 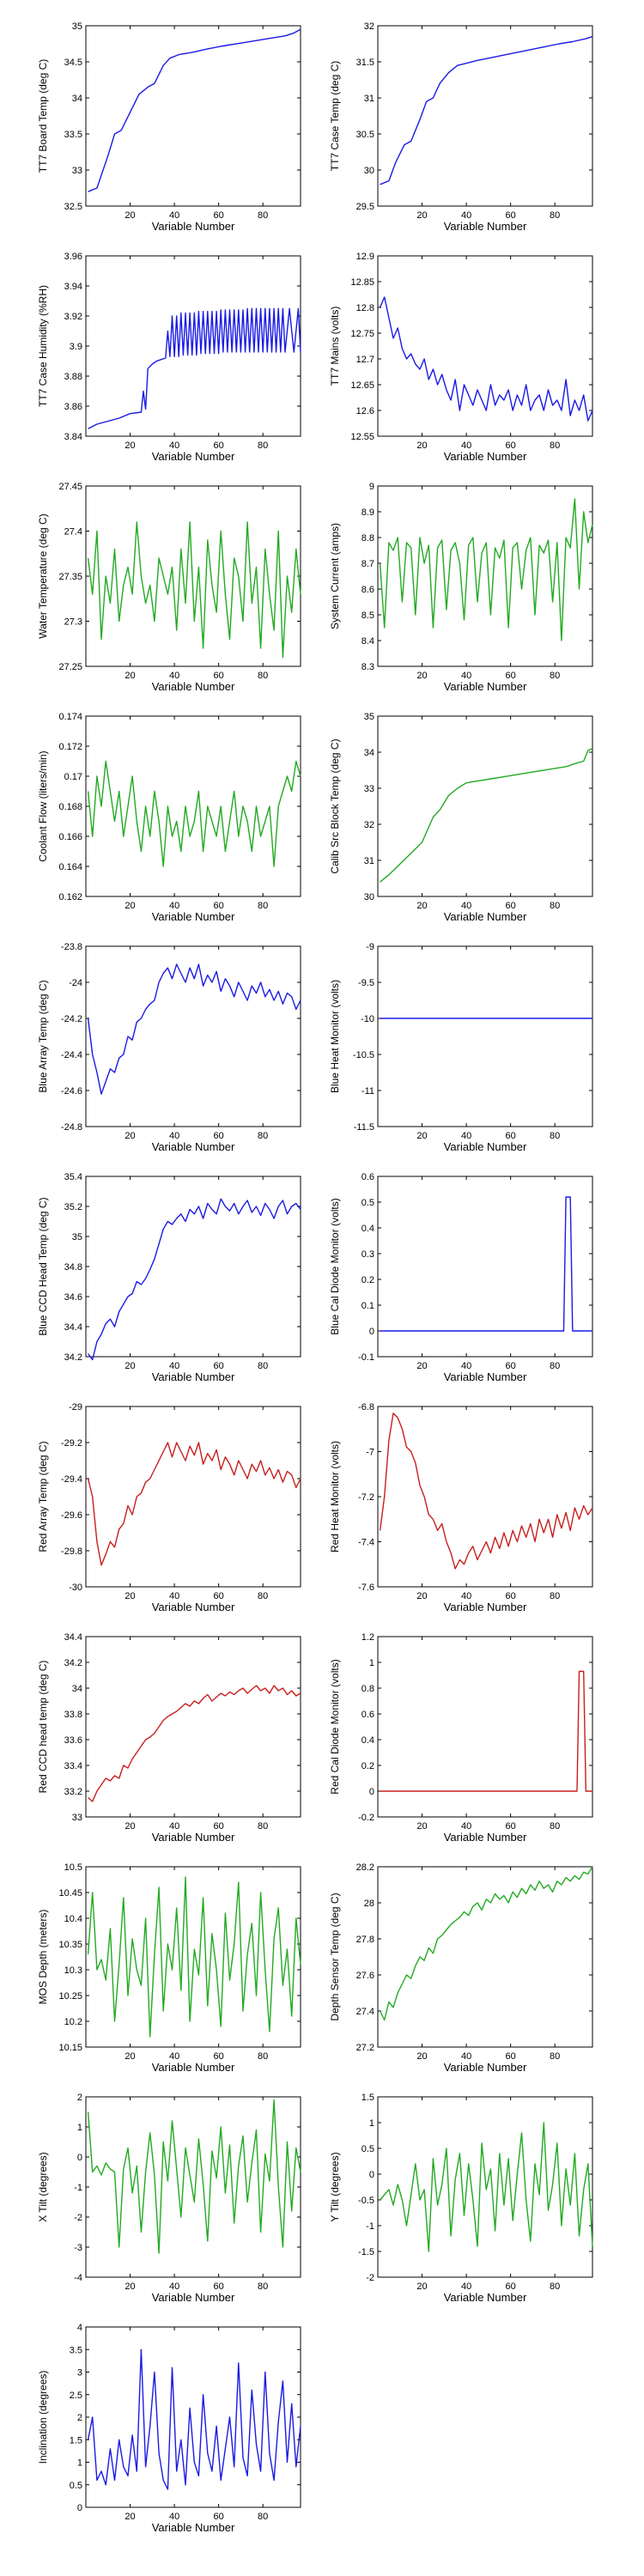 What do you see at coordinates (73, 1740) in the screenshot?
I see `y-tick-label: 33.6` at bounding box center [73, 1740].